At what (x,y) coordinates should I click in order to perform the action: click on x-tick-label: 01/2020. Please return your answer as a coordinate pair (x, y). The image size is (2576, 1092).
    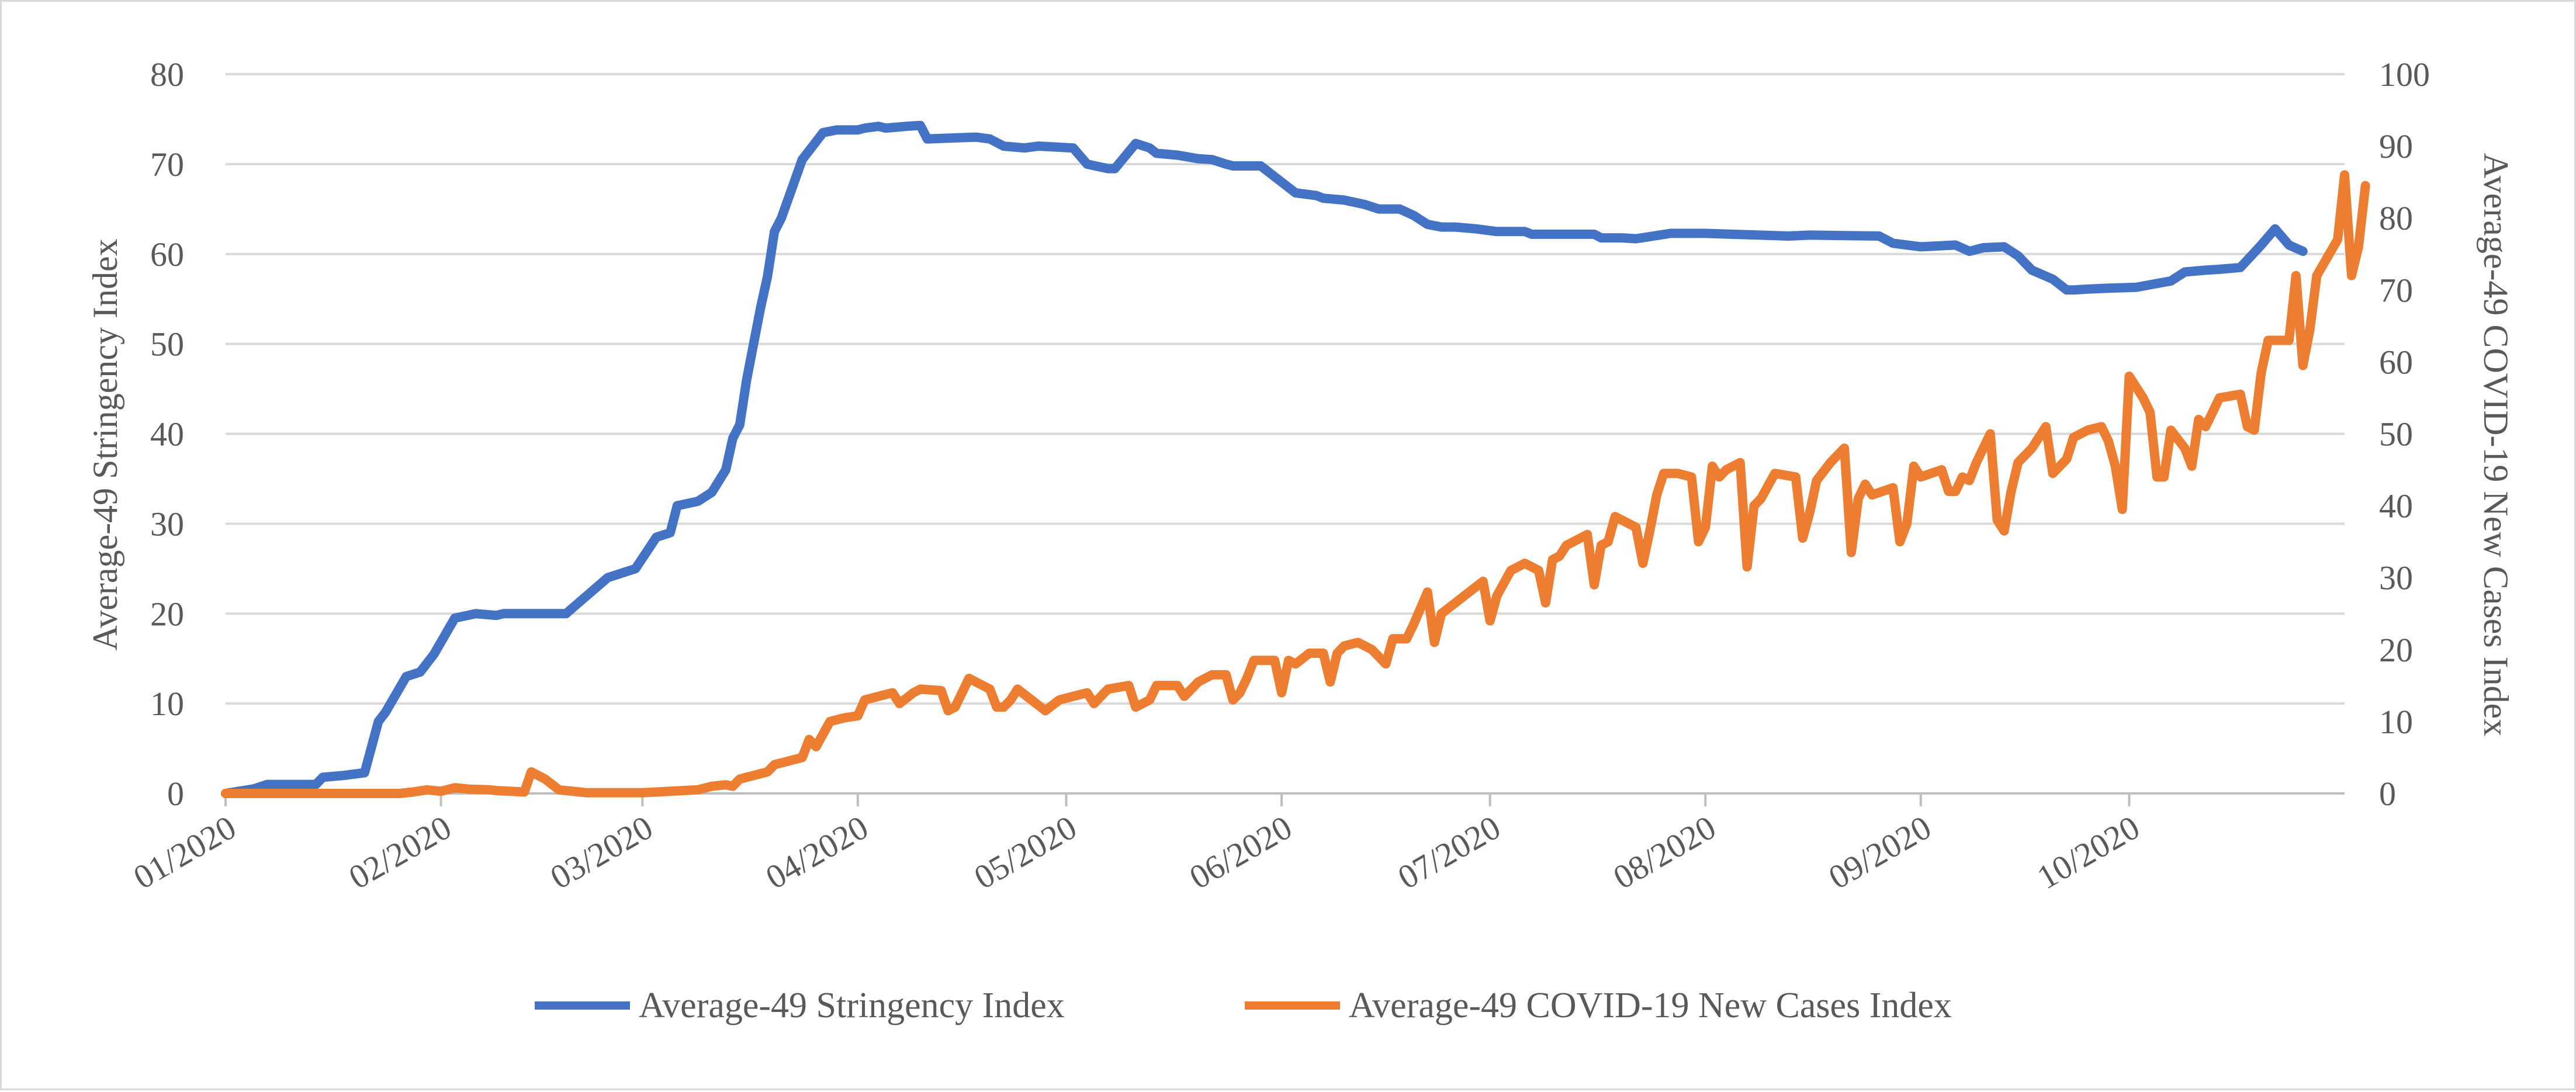
    Looking at the image, I should click on (185, 852).